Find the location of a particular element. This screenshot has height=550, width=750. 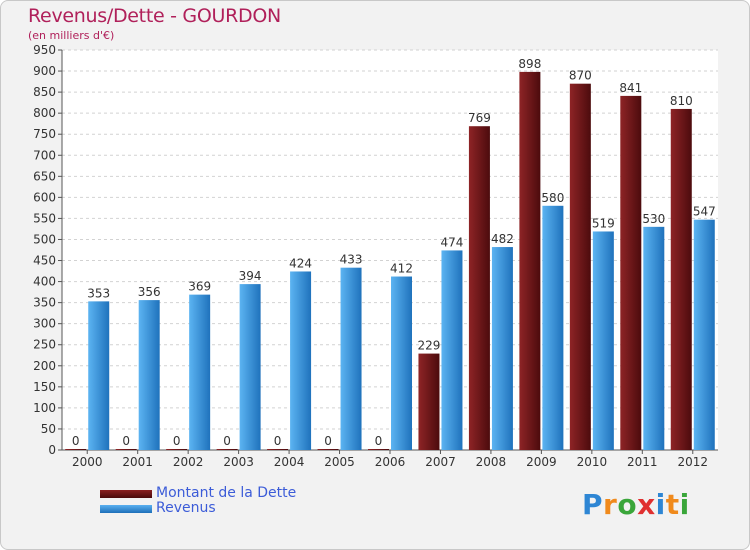

bar-label-revenue: 482 is located at coordinates (502, 239).